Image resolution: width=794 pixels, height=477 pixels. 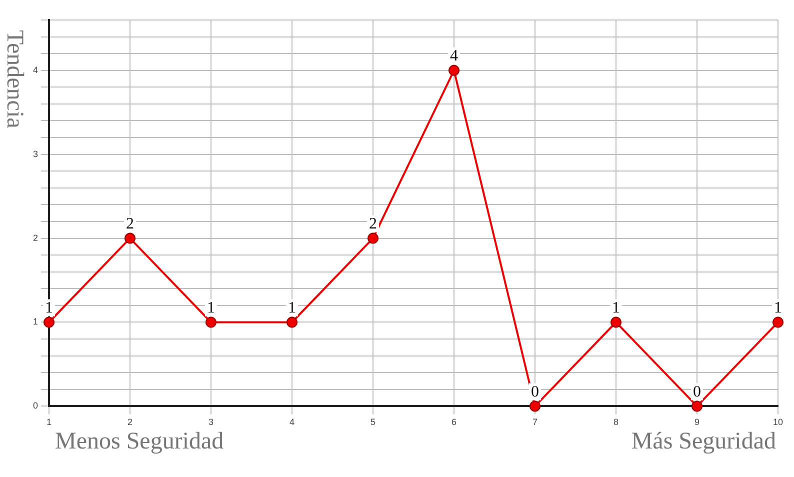 I want to click on text: Más Seguridad, so click(x=703, y=441).